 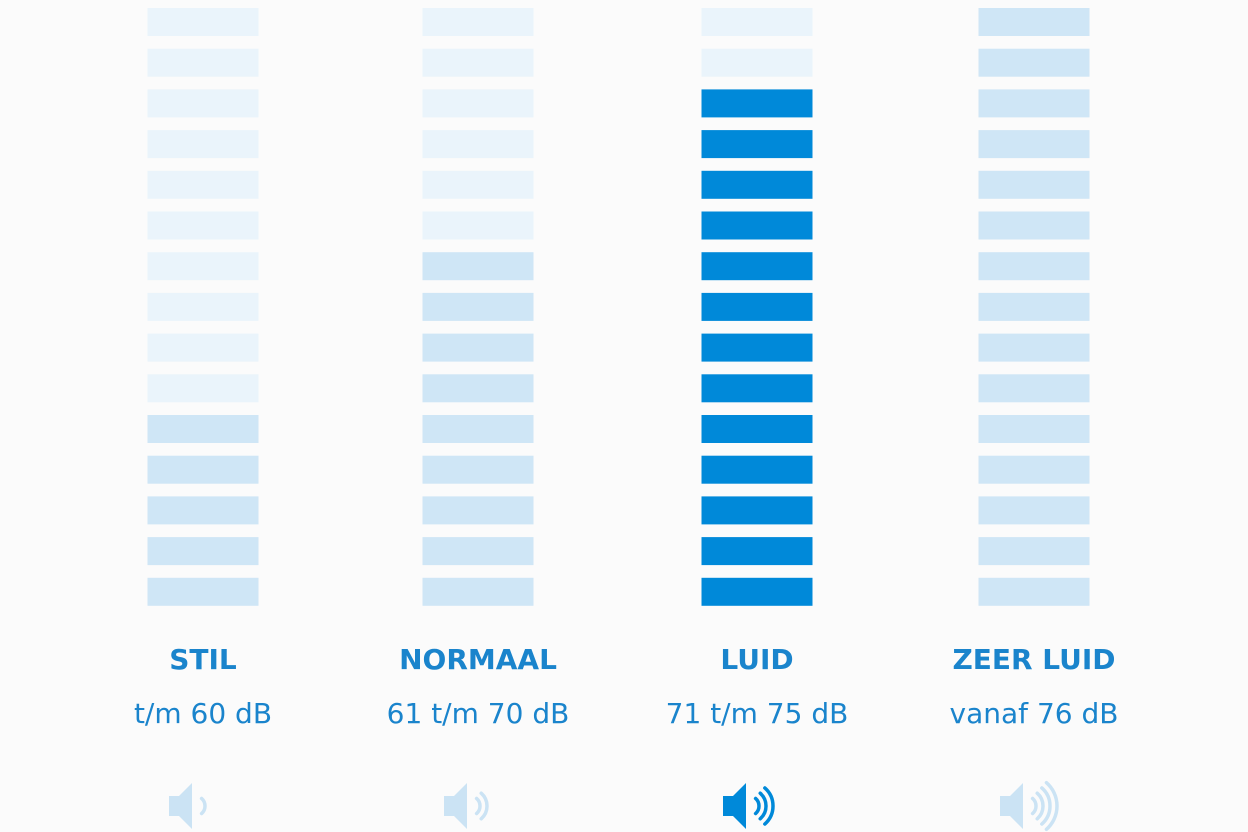 What do you see at coordinates (756, 659) in the screenshot?
I see `level-title: LUID` at bounding box center [756, 659].